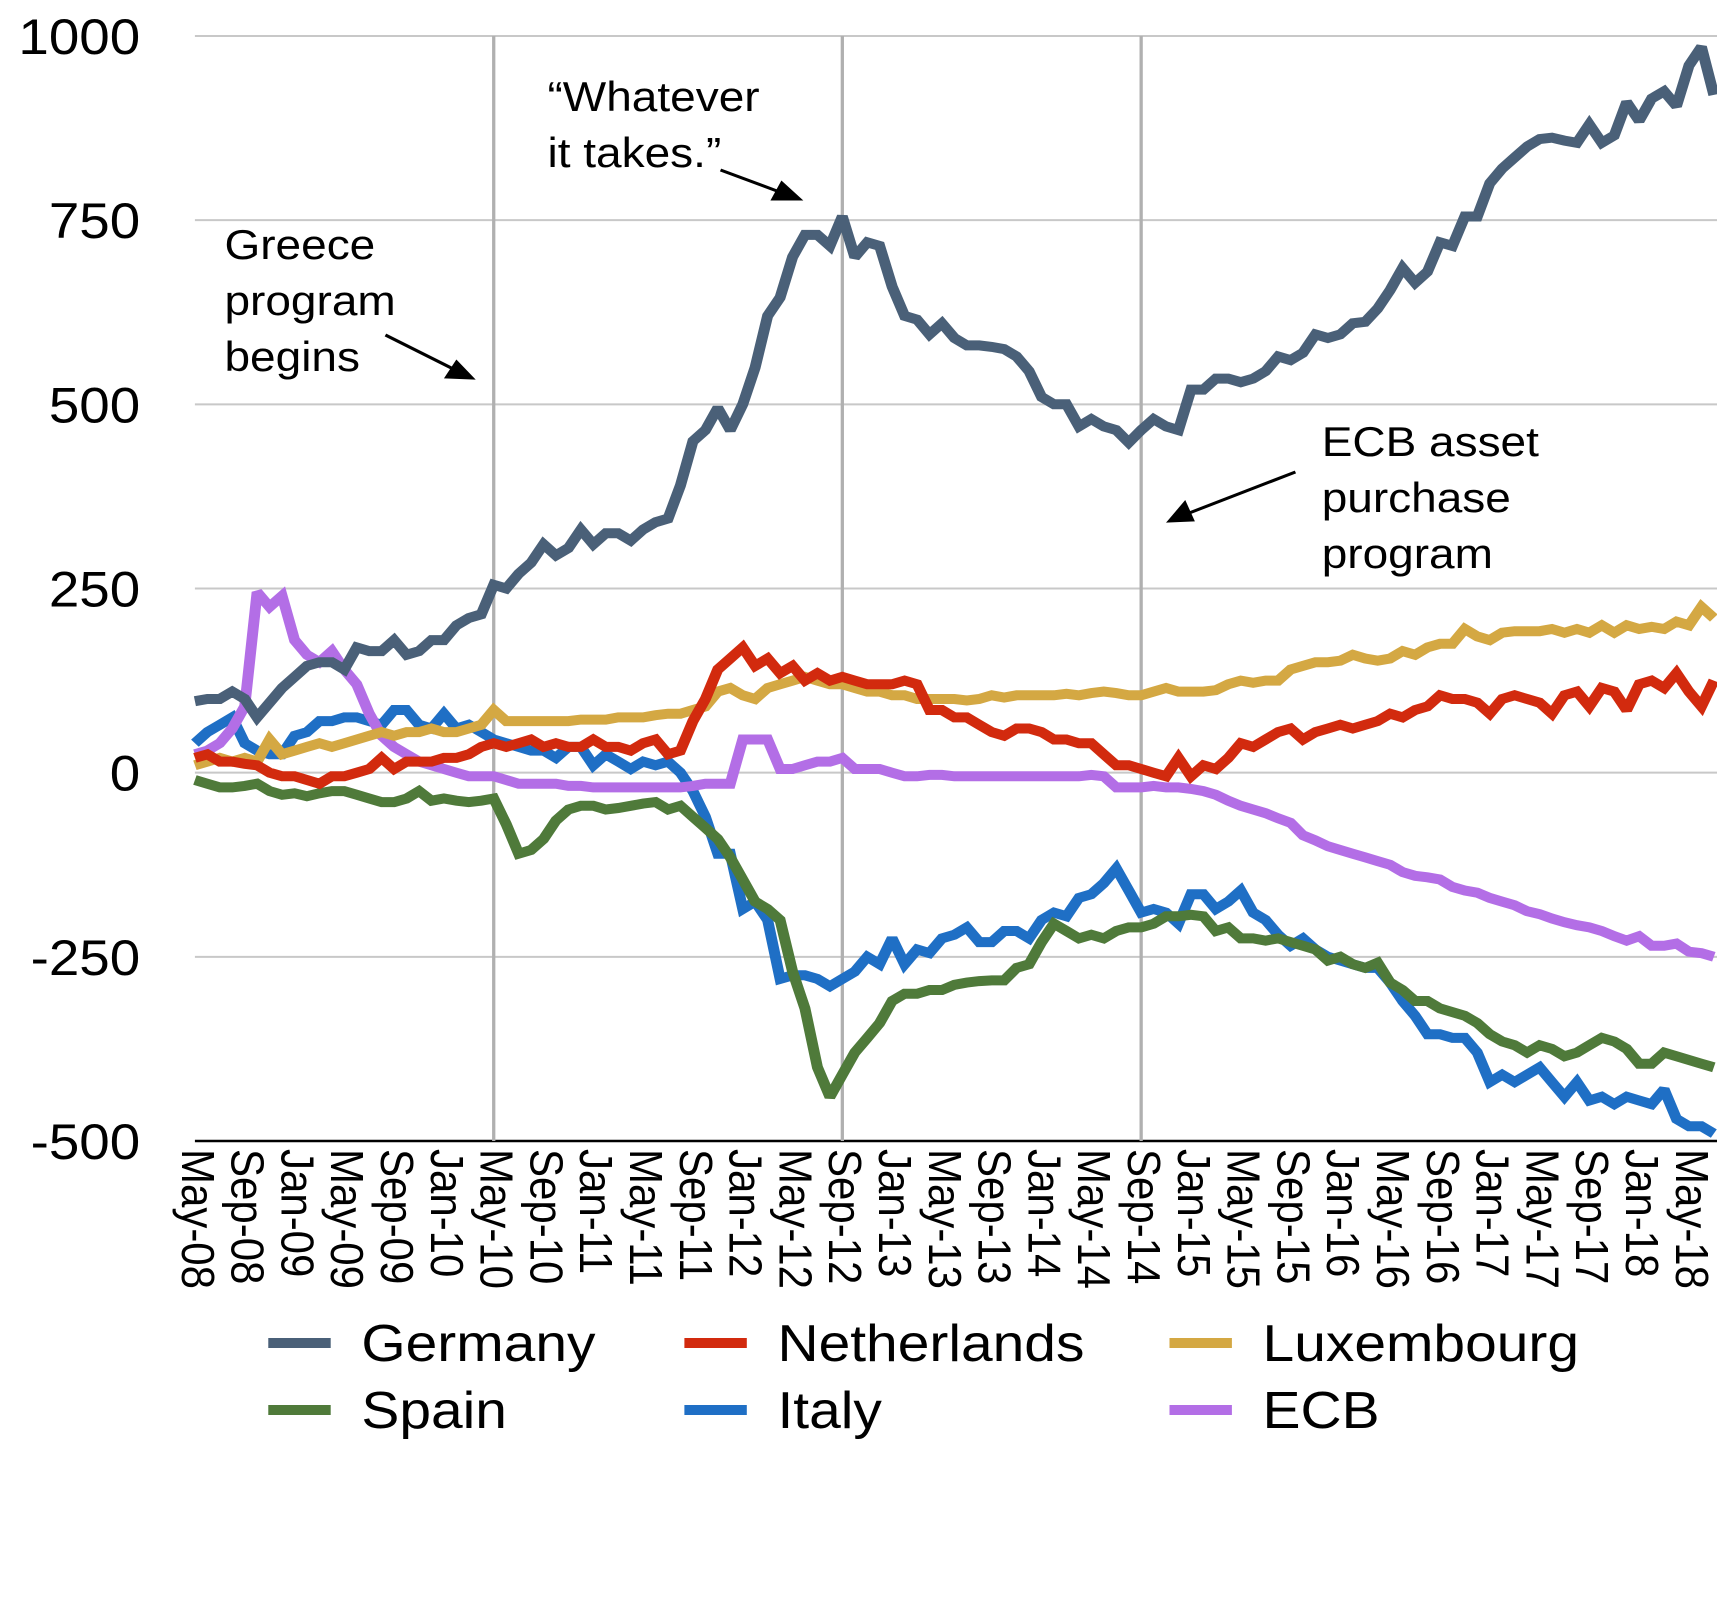 This screenshot has height=1620, width=1717. I want to click on x-tick-label: May-08, so click(196, 1219).